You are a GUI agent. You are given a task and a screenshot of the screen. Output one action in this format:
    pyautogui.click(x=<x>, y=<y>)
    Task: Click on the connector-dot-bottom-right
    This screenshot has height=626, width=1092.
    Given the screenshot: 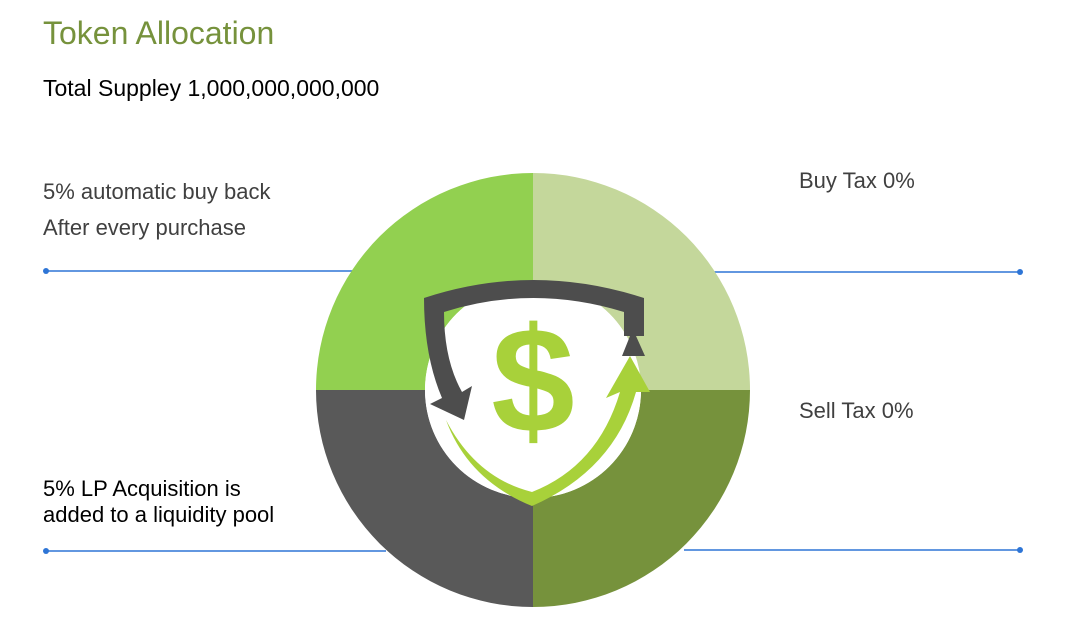 What is the action you would take?
    pyautogui.click(x=1020, y=550)
    